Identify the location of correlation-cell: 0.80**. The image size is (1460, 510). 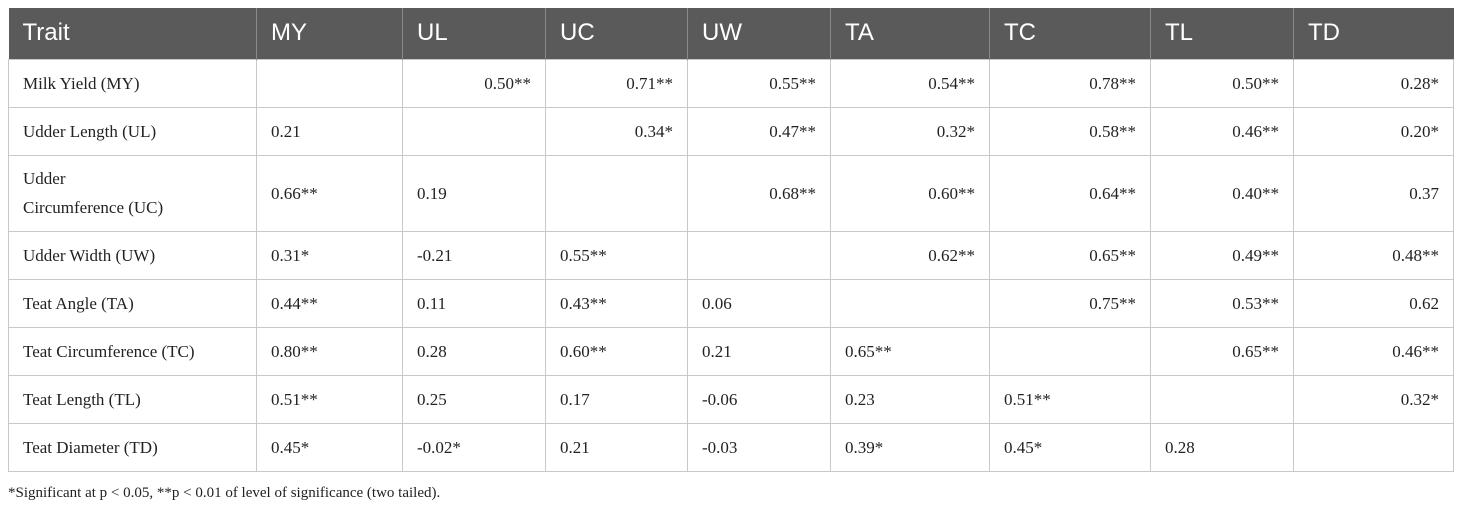
(329, 351).